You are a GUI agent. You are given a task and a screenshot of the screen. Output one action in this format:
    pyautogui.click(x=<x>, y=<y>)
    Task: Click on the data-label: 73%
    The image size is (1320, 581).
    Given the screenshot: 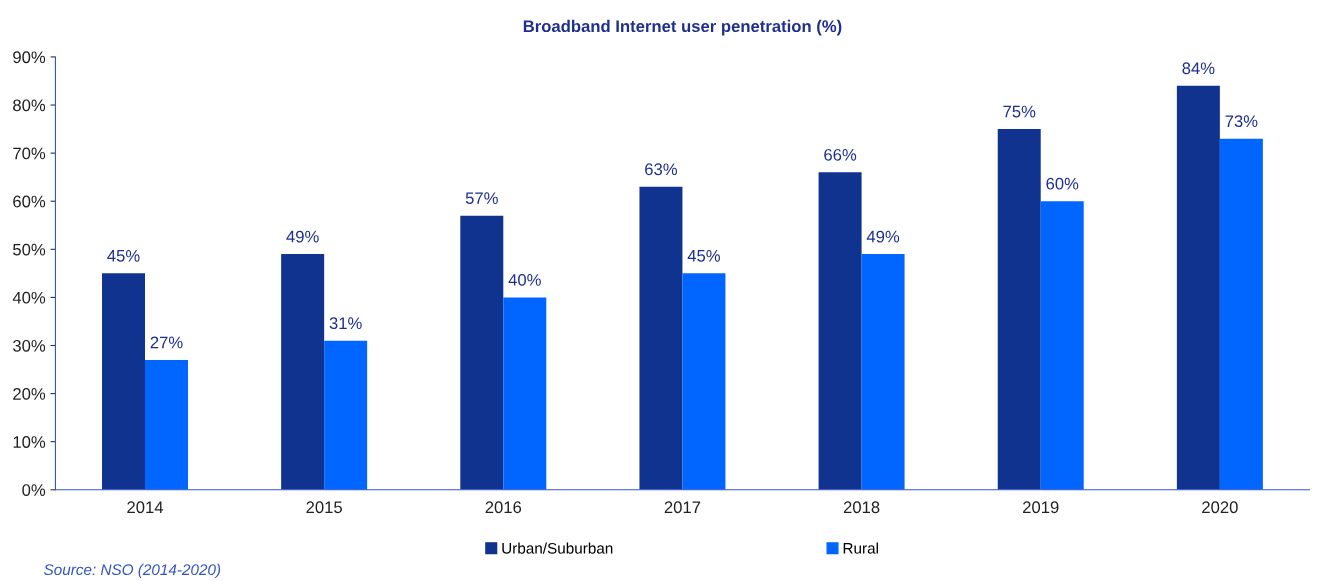 What is the action you would take?
    pyautogui.click(x=1241, y=121)
    